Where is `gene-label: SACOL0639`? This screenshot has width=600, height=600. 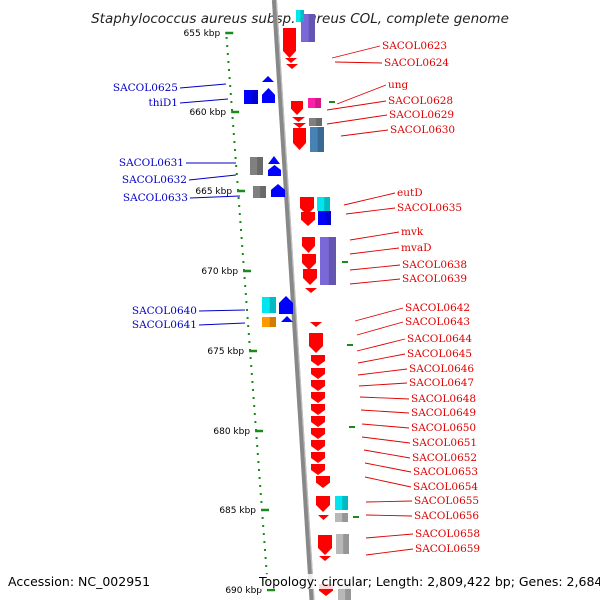 gene-label: SACOL0639 is located at coordinates (434, 279).